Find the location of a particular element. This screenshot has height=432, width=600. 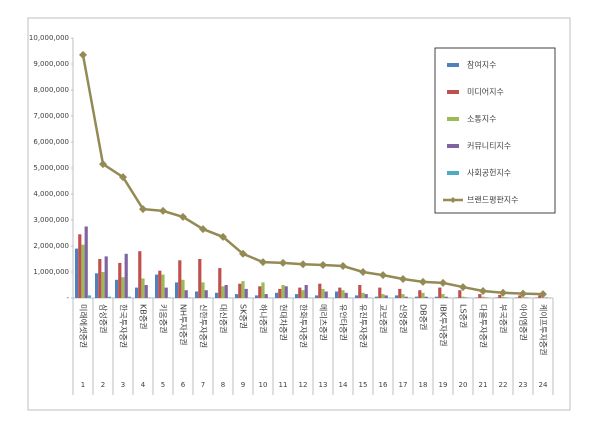

x-tick-label: IBK투자증권 is located at coordinates (444, 325).